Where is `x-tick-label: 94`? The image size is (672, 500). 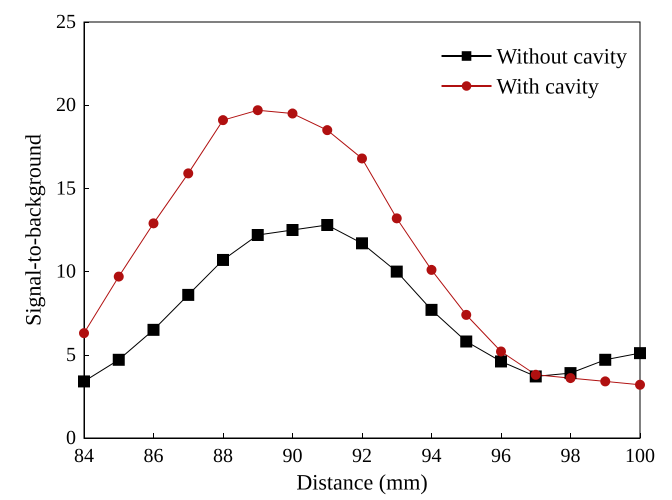 x-tick-label: 94 is located at coordinates (432, 456).